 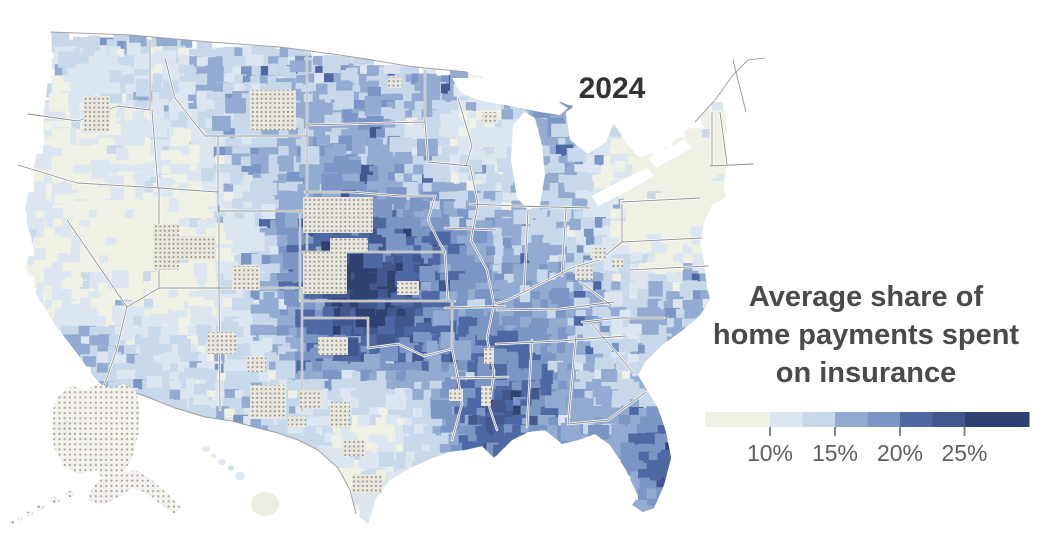 I want to click on stipple-eastern-kentucky, so click(x=584, y=273).